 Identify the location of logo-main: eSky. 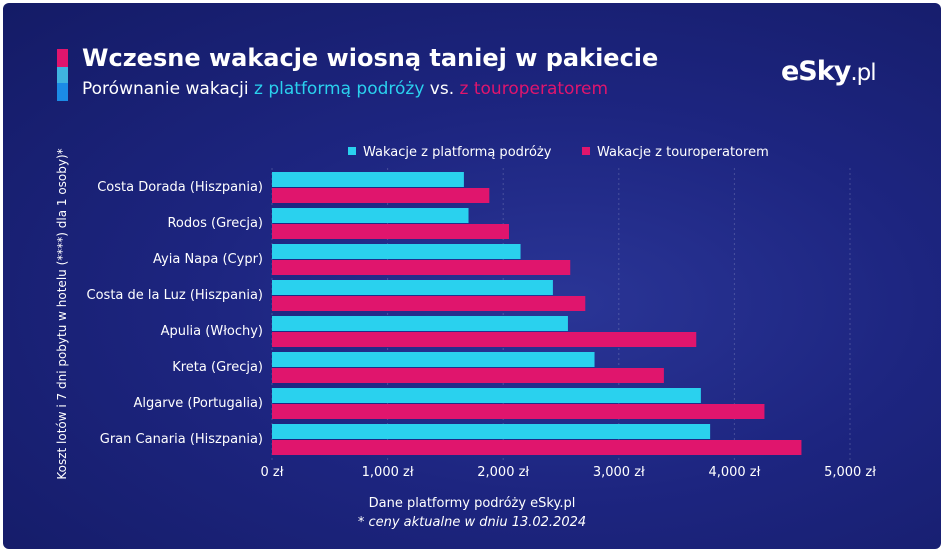
(816, 71).